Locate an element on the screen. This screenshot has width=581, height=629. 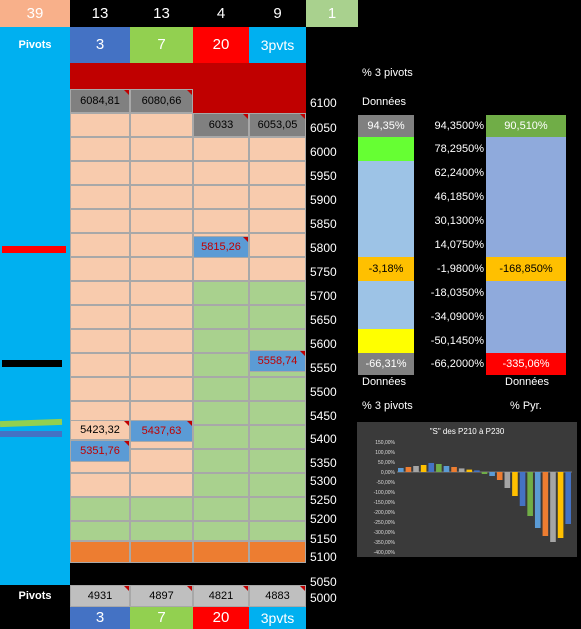
chart-ytick: -50,00% is located at coordinates (385, 483).